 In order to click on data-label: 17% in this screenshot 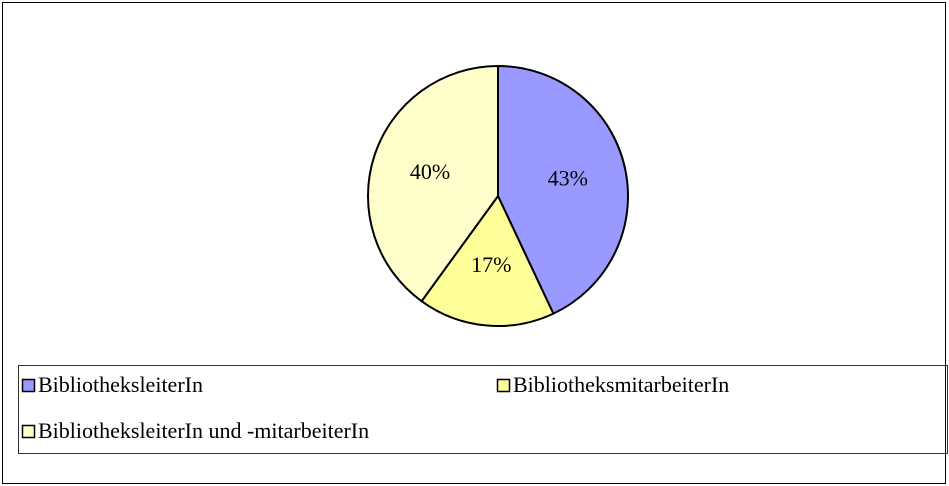, I will do `click(491, 264)`.